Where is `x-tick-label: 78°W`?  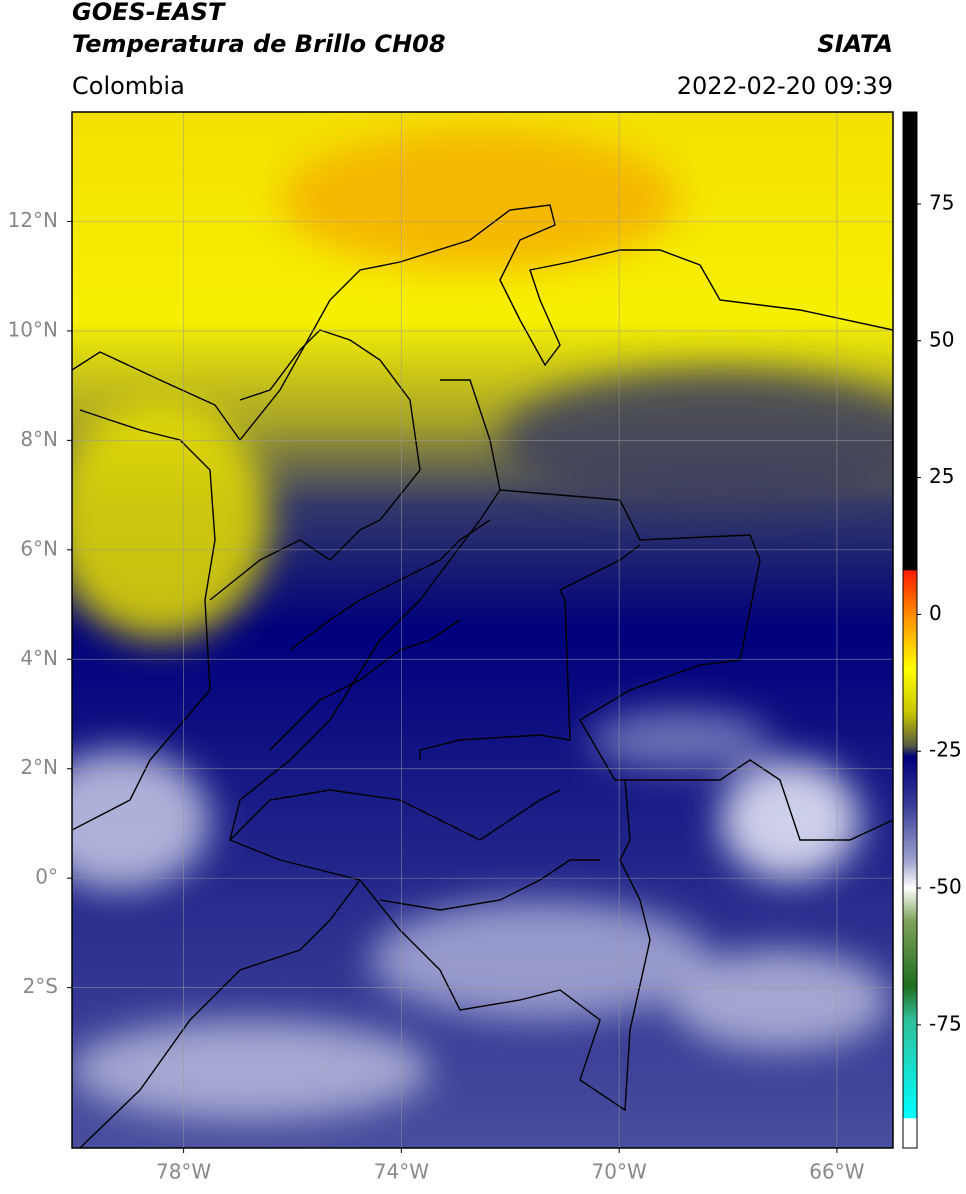
x-tick-label: 78°W is located at coordinates (183, 1172).